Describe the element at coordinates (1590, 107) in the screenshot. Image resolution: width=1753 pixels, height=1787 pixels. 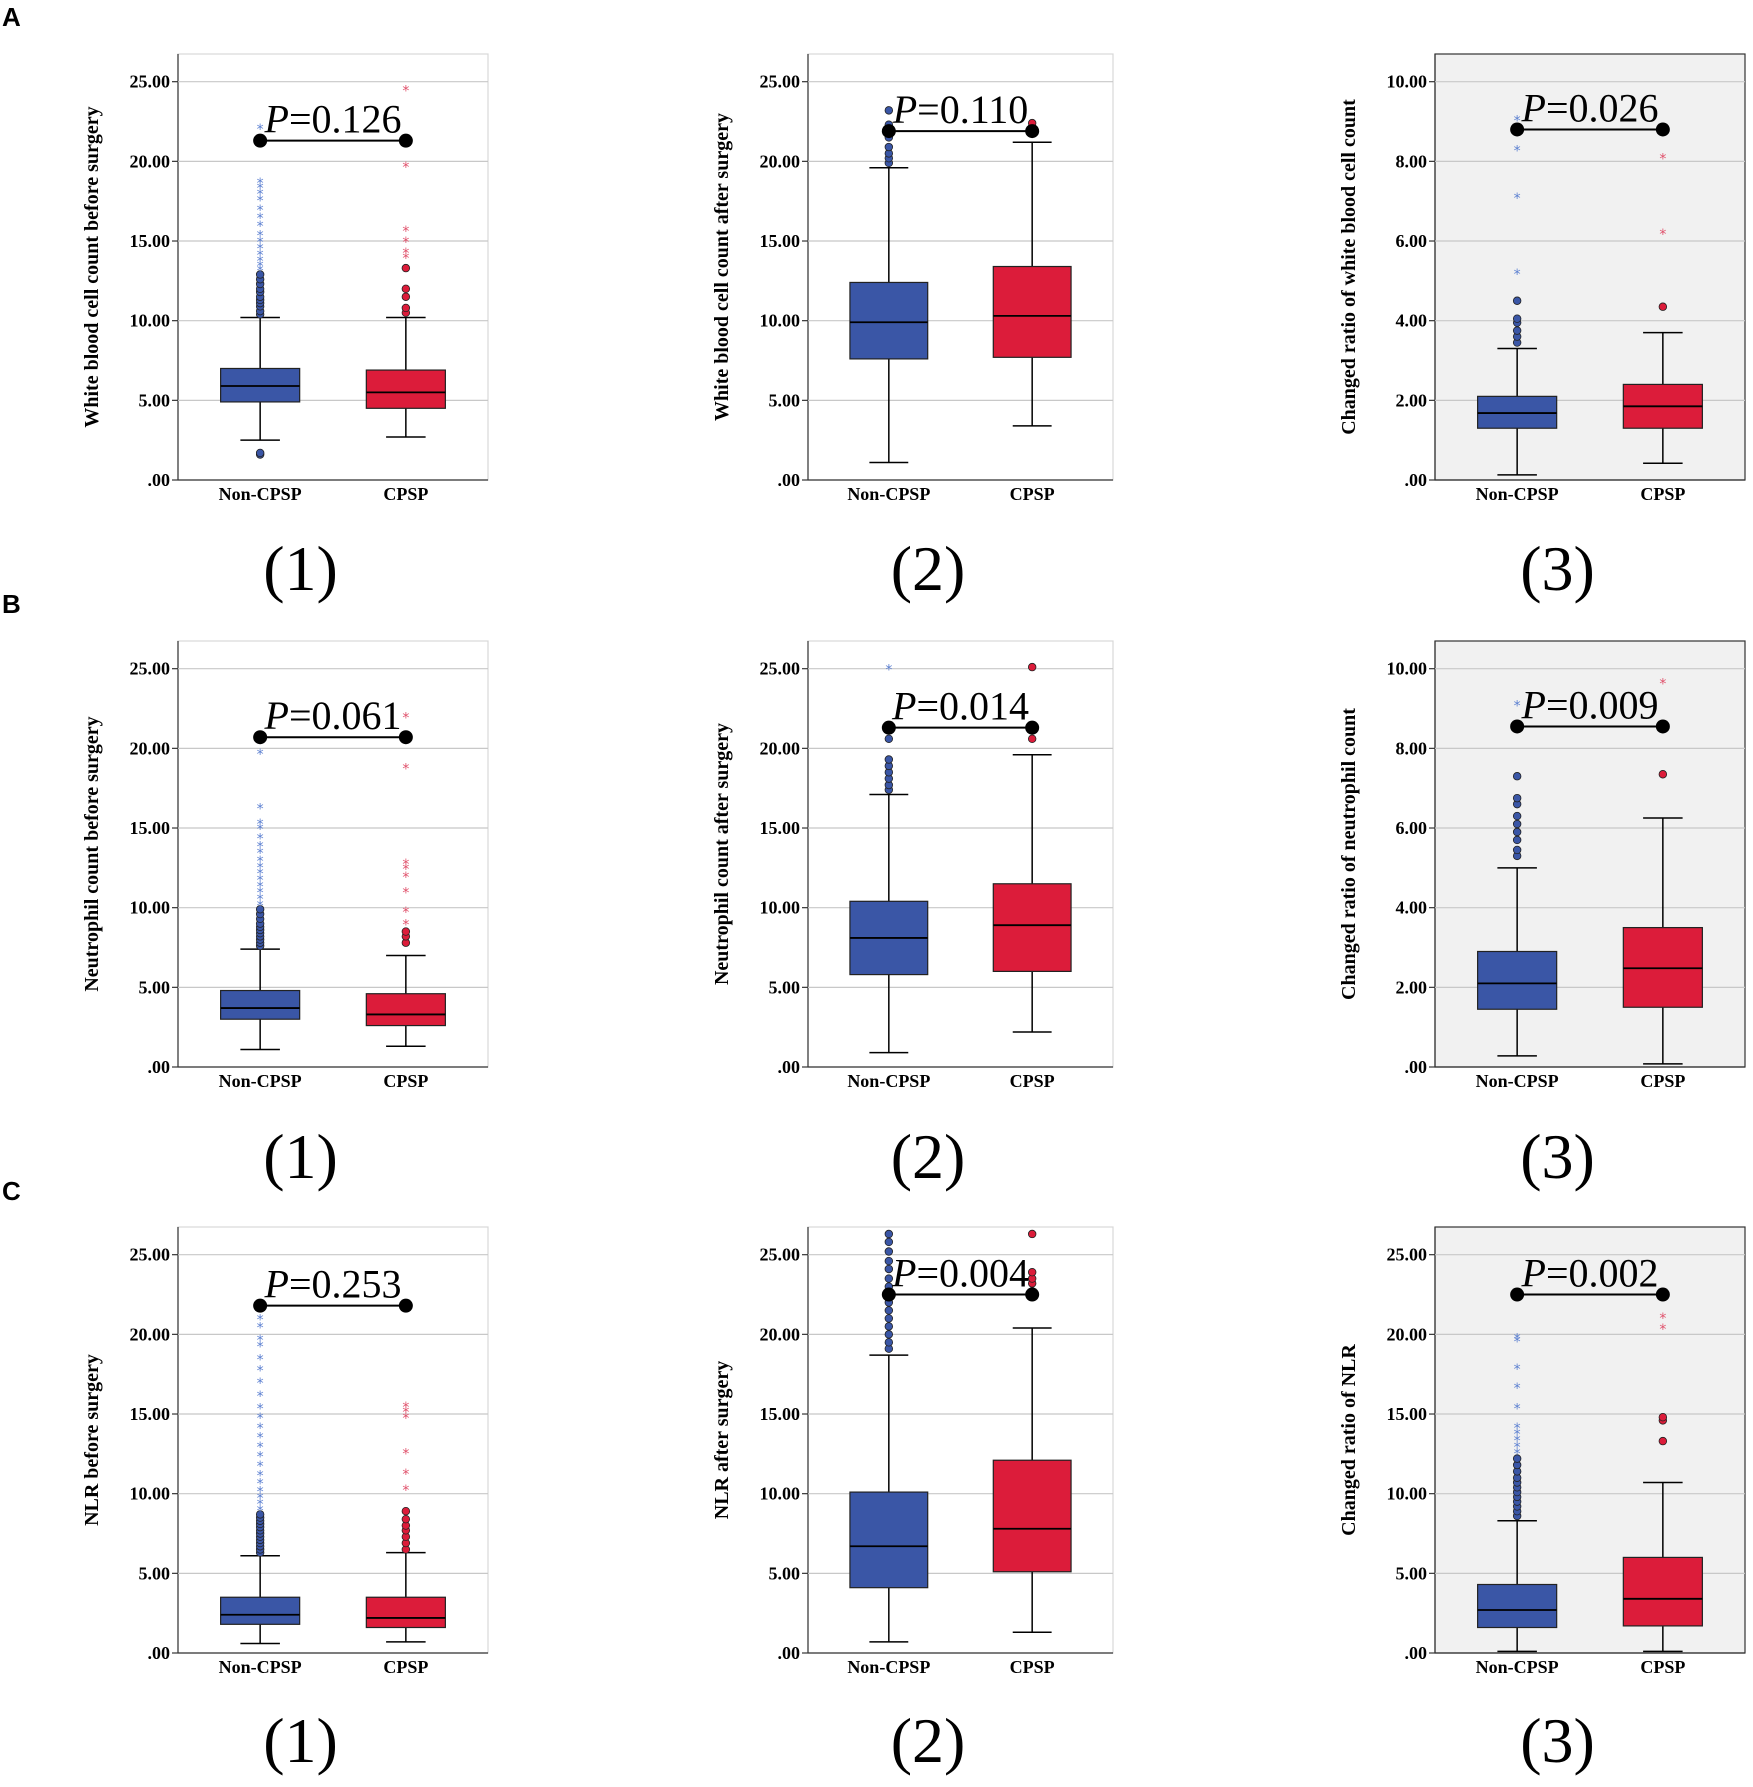
I see `p-value-label: P=0.026` at that location.